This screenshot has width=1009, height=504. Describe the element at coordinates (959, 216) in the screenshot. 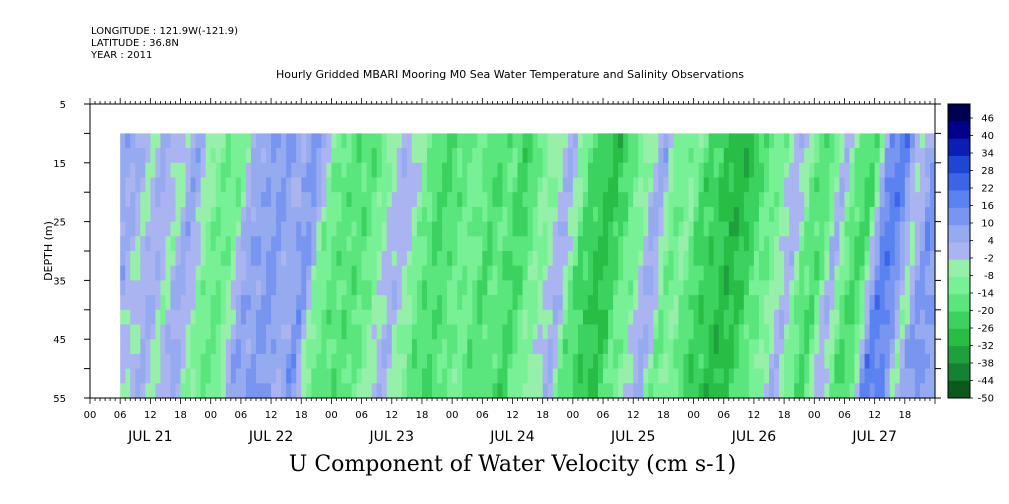

I see `colorbar-swatch` at that location.